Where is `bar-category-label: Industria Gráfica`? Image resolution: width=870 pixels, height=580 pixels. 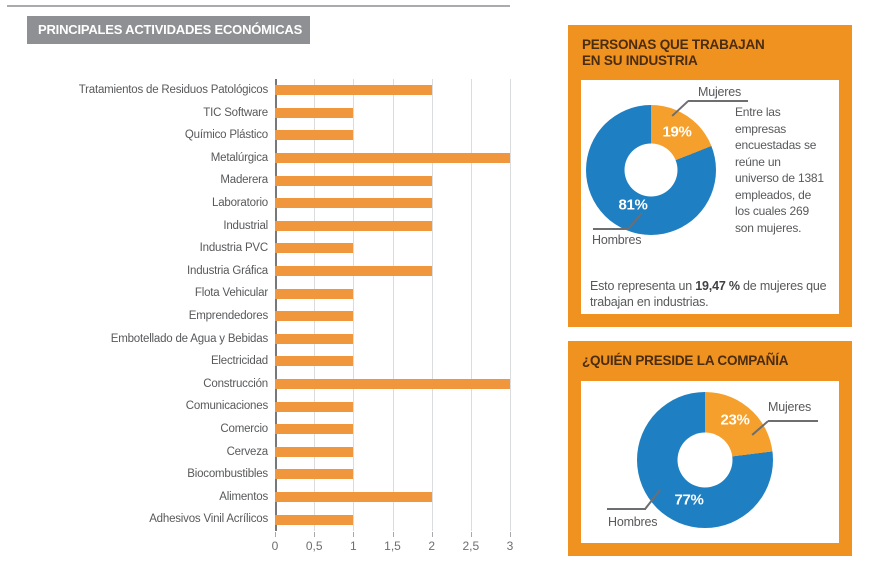
bar-category-label: Industria Gráfica is located at coordinates (227, 270).